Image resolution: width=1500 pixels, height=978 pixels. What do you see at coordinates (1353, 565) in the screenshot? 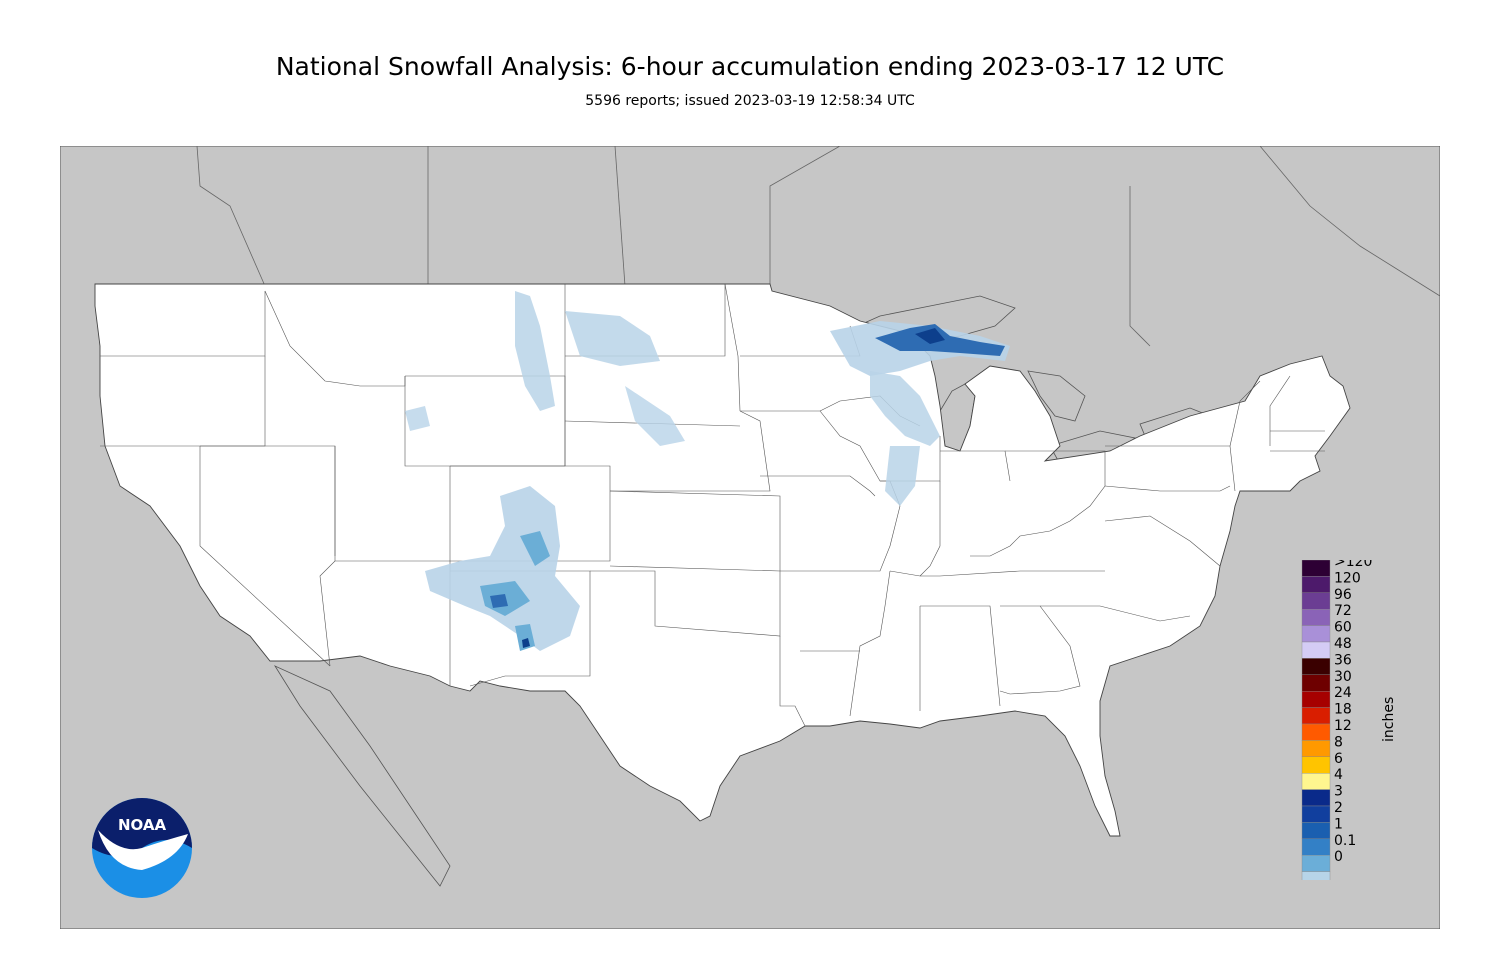
I see `legend-level-label: >120` at bounding box center [1353, 565].